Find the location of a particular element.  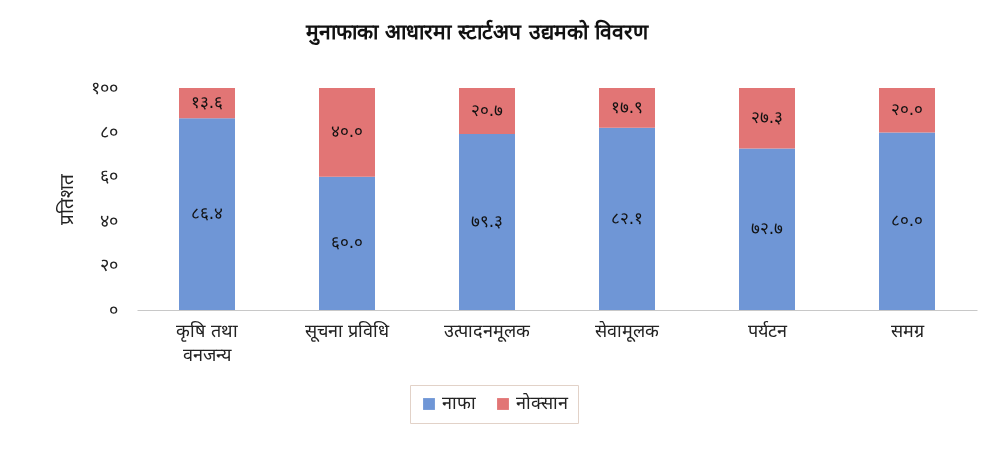

legend-label: नोक्सान is located at coordinates (542, 402).